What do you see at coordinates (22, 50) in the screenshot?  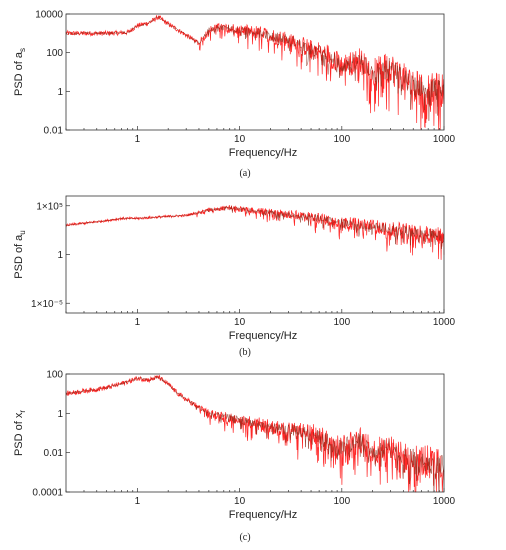 I see `y-axis-label-subscript: s` at bounding box center [22, 50].